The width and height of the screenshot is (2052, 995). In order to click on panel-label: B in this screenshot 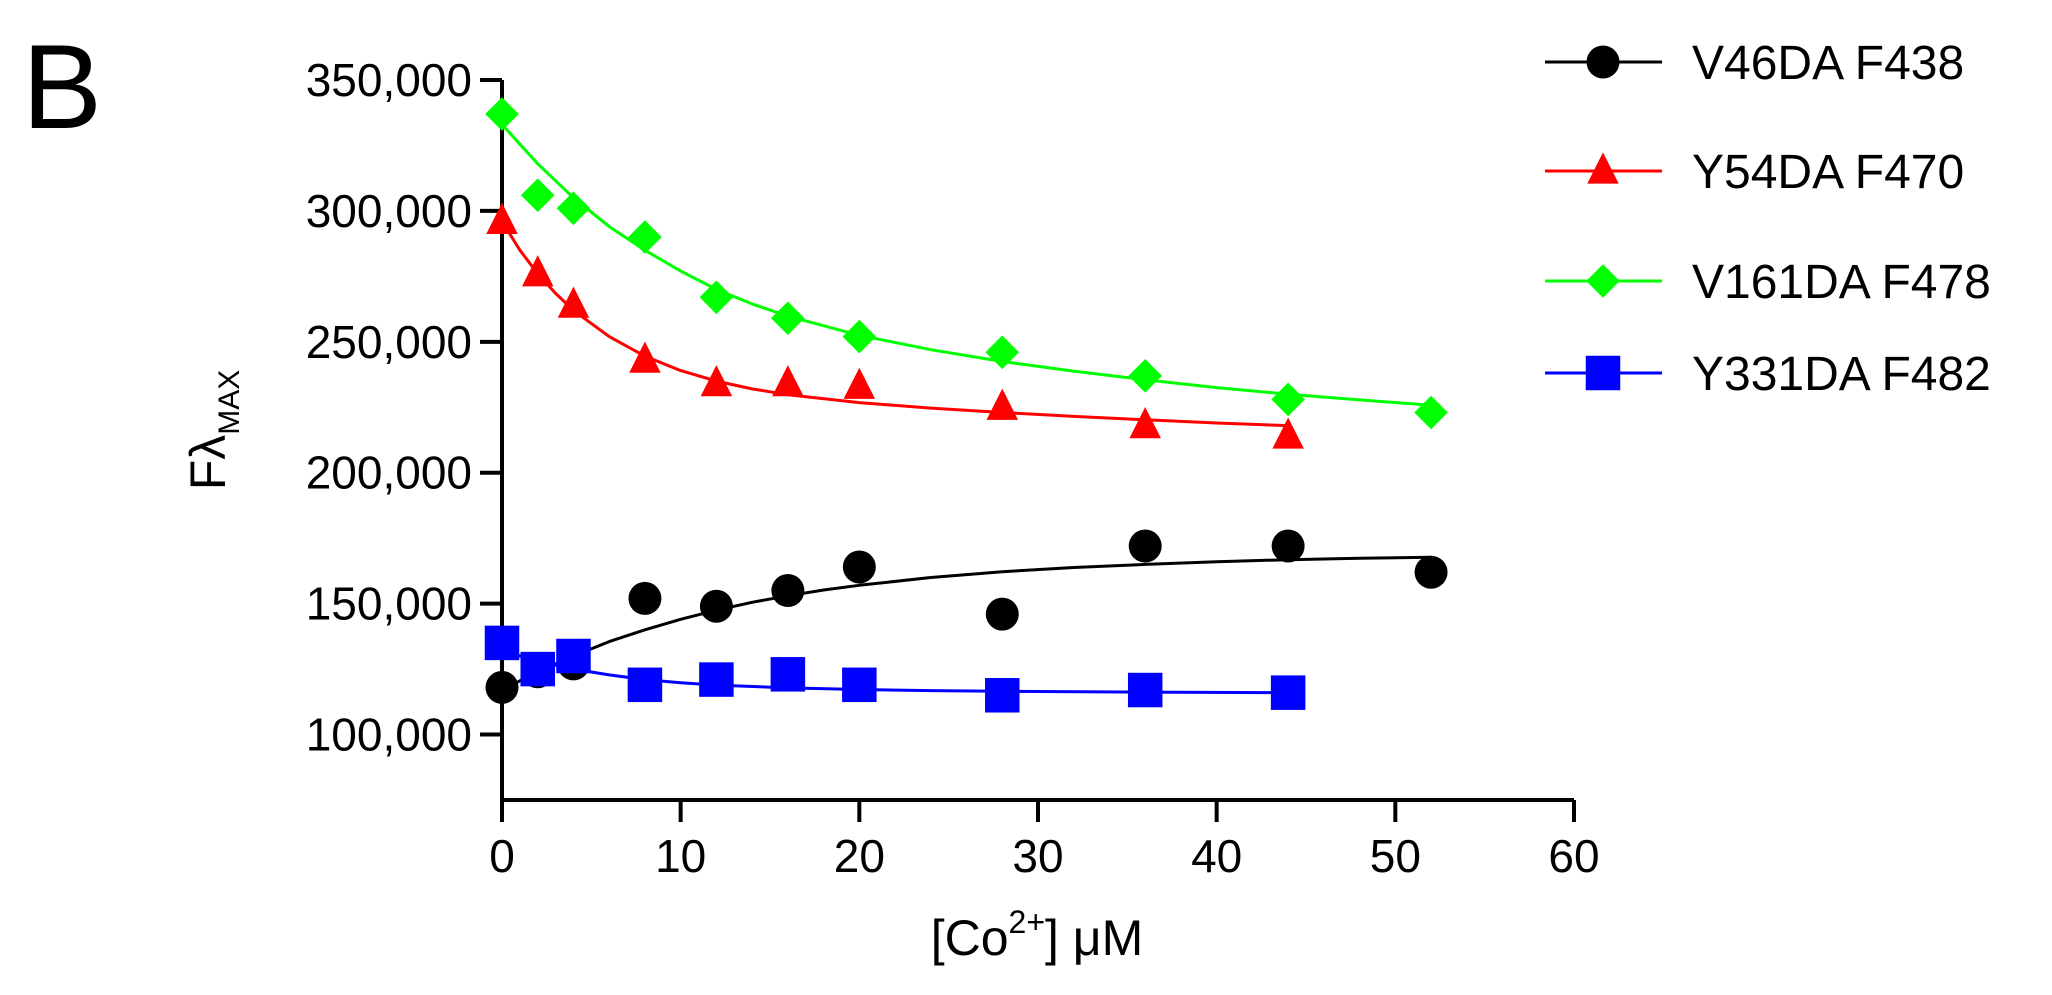, I will do `click(62, 87)`.